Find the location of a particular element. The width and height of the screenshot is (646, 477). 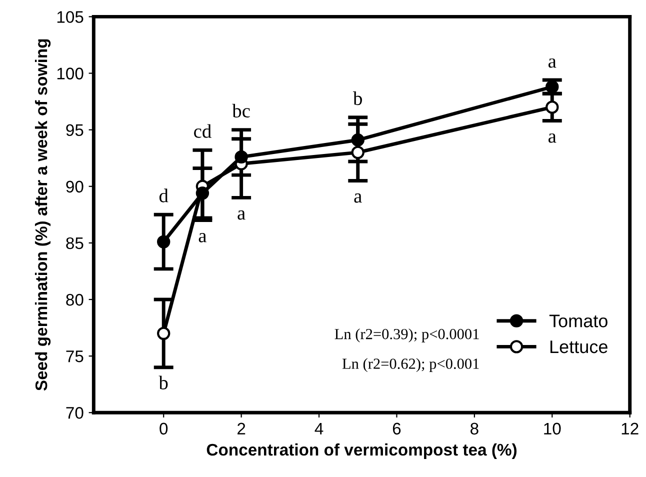

x-tick-label: 10 is located at coordinates (552, 428).